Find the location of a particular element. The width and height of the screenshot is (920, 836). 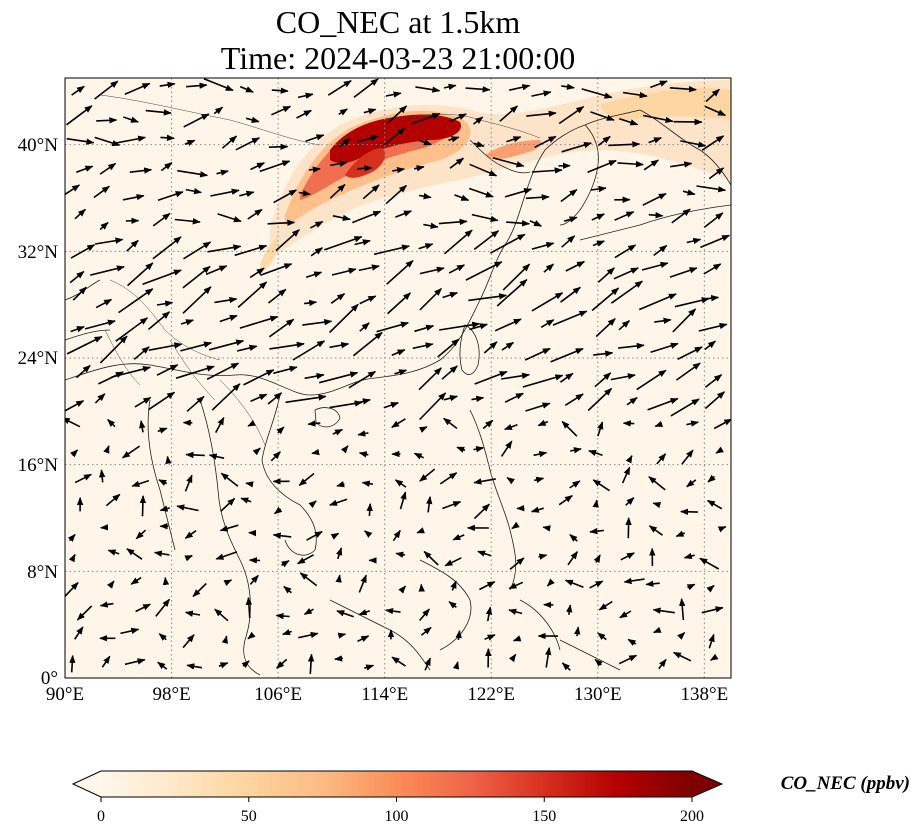

colorbar-label: CO_NEC (ppbv) is located at coordinates (845, 783).